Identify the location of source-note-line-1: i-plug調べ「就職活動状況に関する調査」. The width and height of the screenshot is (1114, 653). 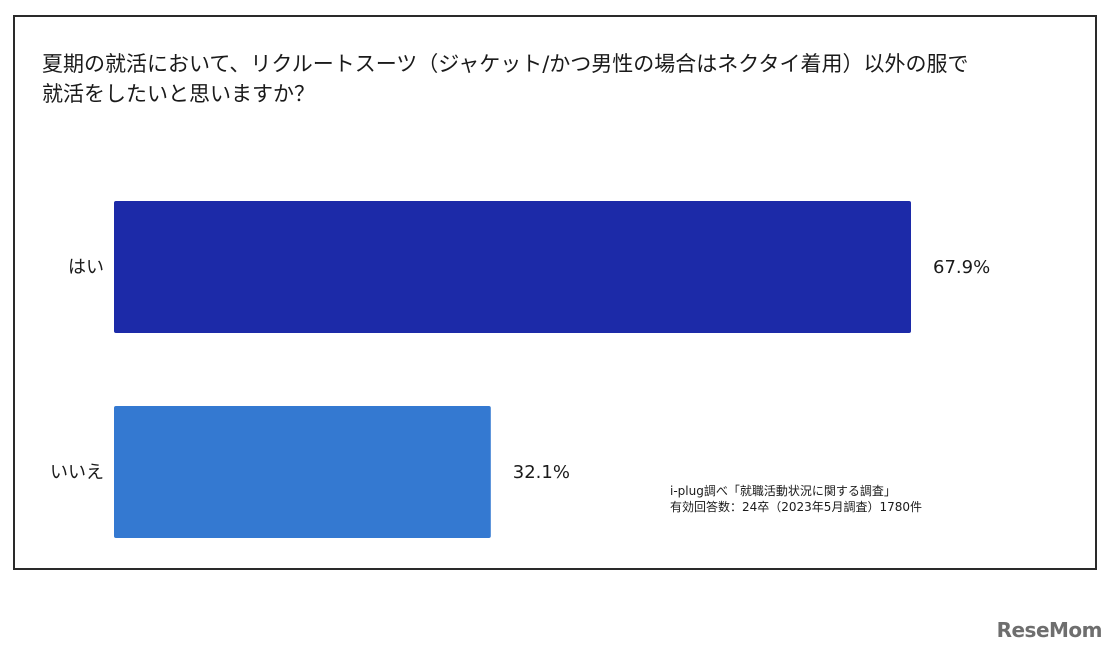
(783, 491).